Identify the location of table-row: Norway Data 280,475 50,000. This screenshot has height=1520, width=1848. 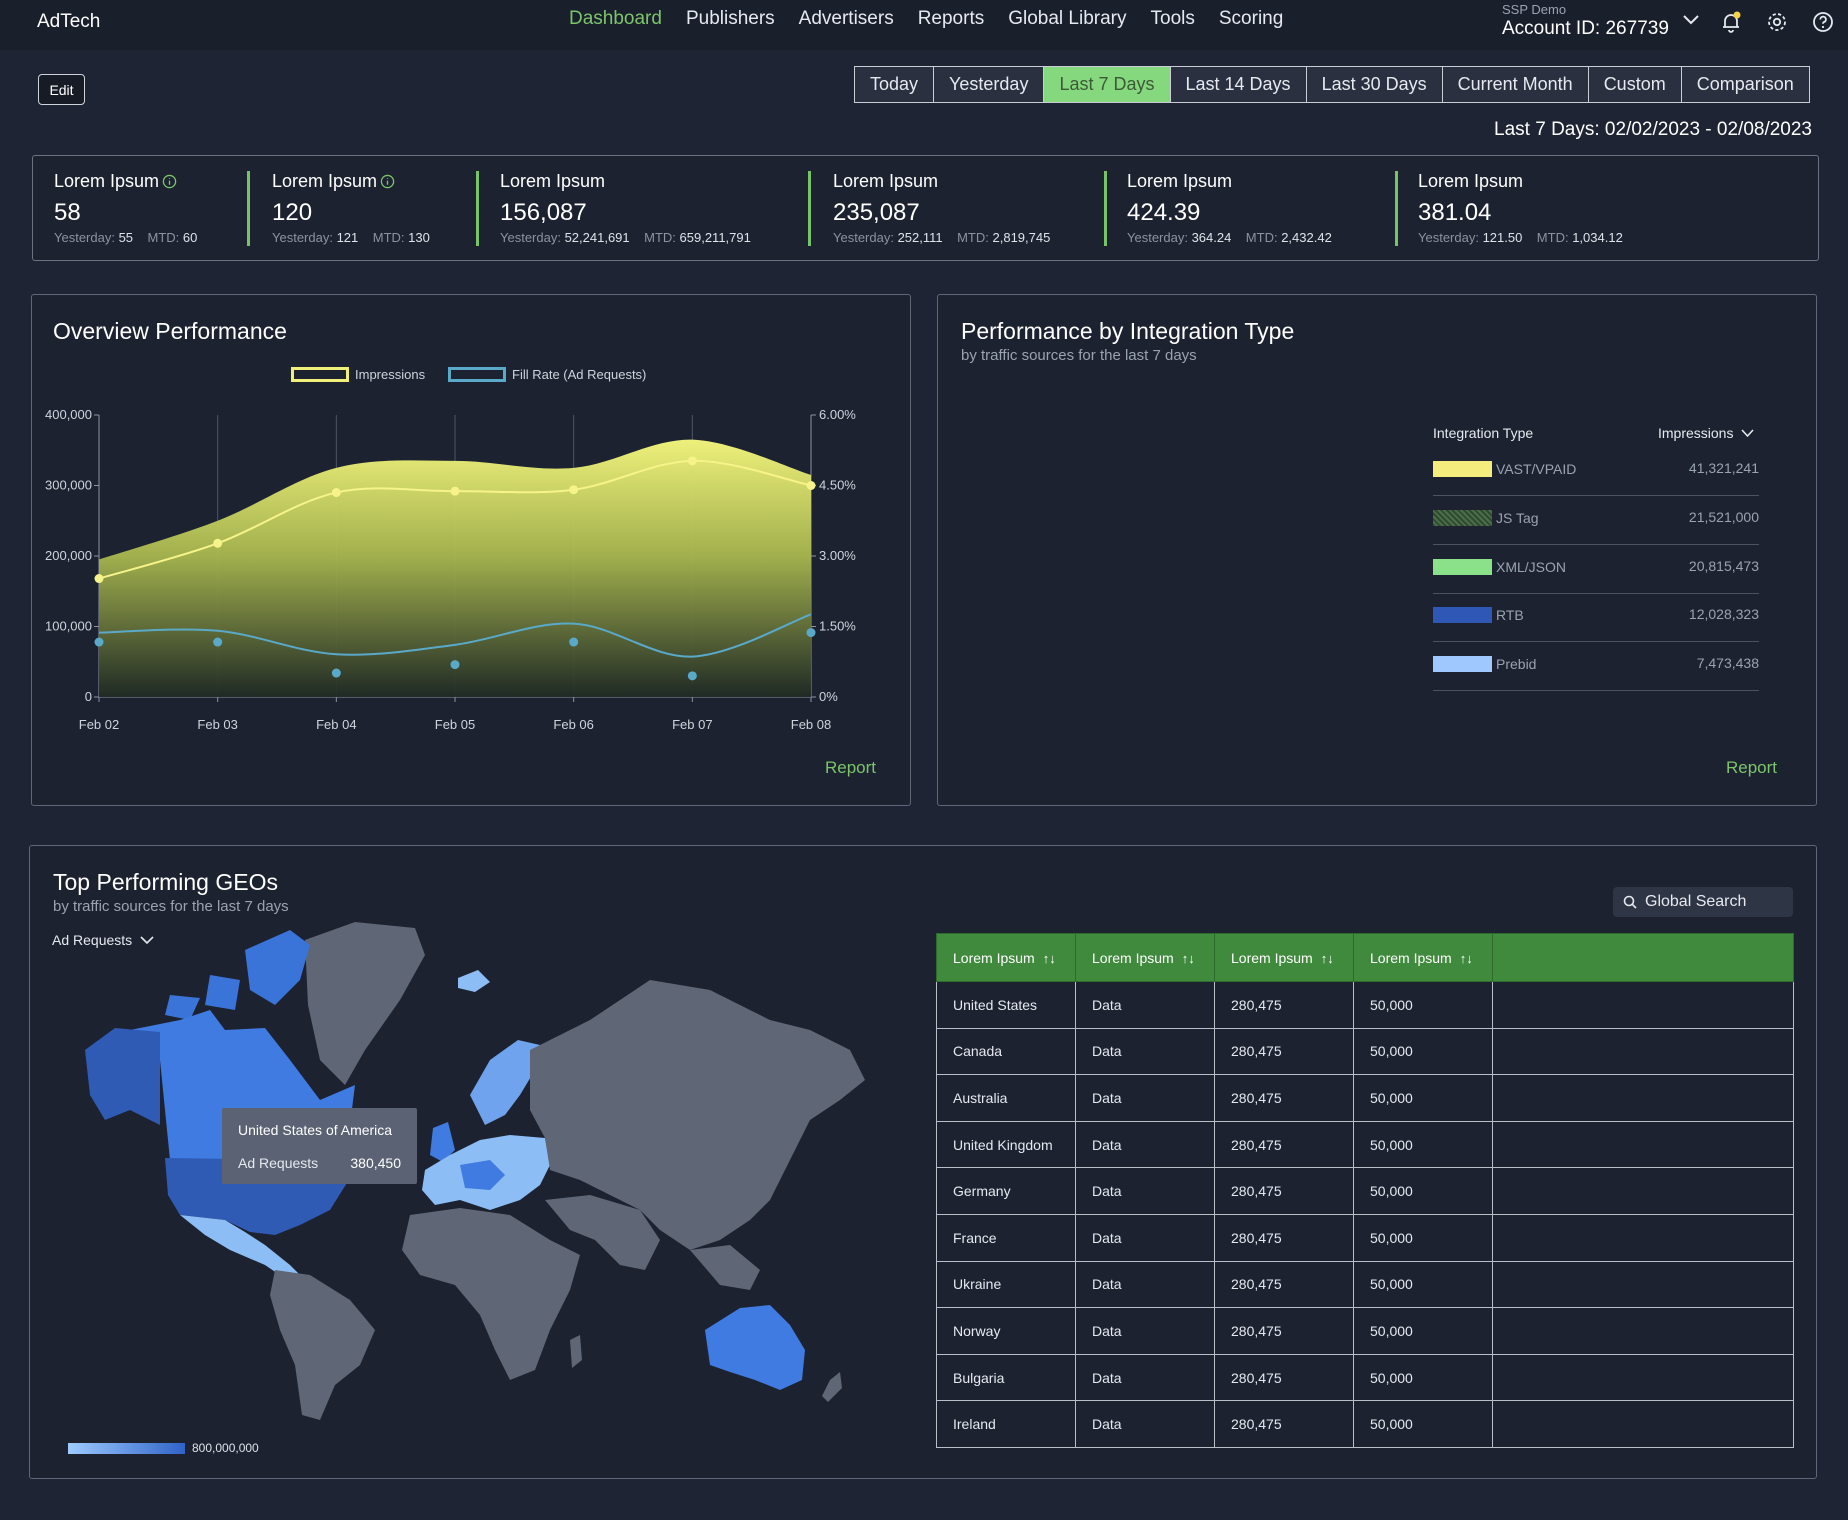
(1365, 1331).